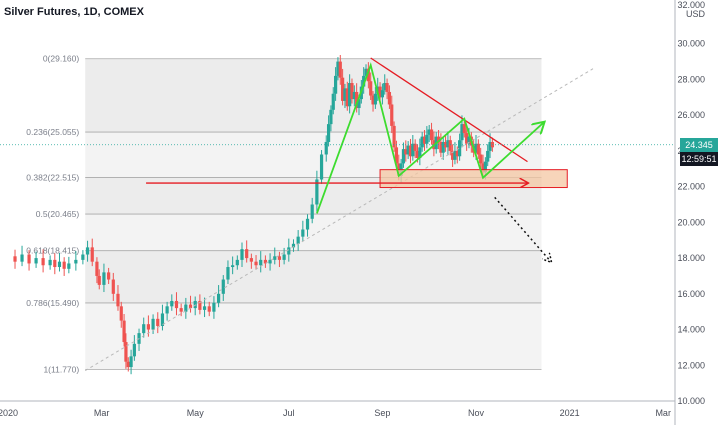 This screenshot has width=720, height=425. I want to click on fib-level-label: 0.5(20.465), so click(58, 214).